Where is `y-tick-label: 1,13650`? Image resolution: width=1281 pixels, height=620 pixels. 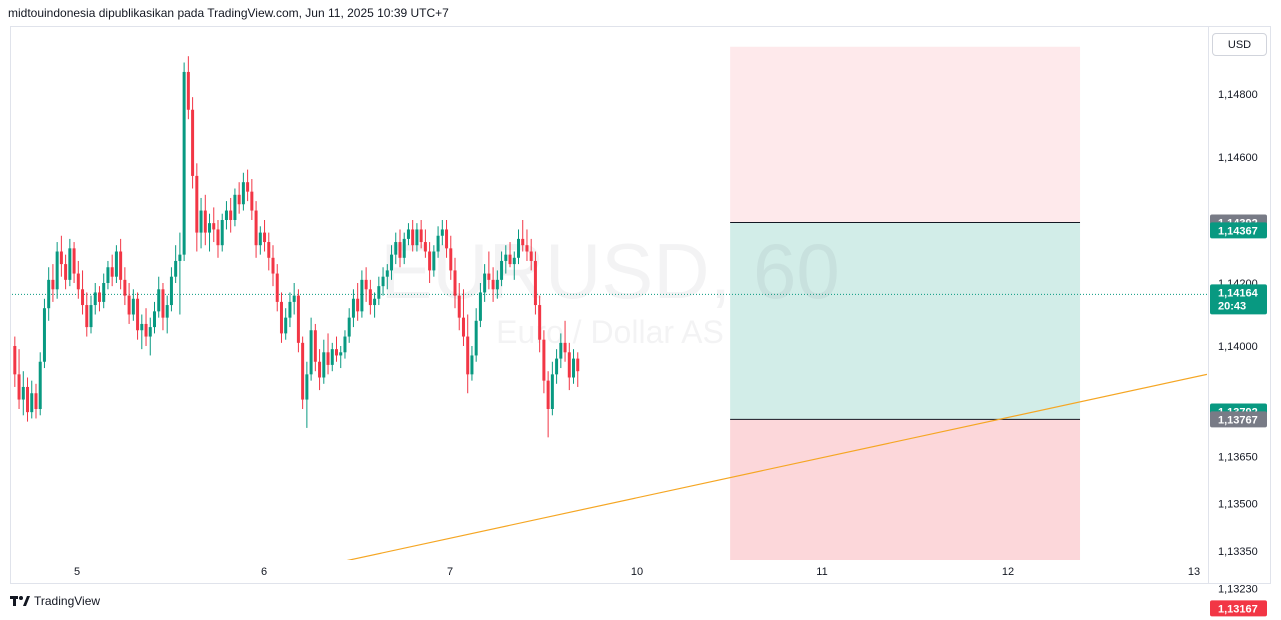 y-tick-label: 1,13650 is located at coordinates (1238, 457).